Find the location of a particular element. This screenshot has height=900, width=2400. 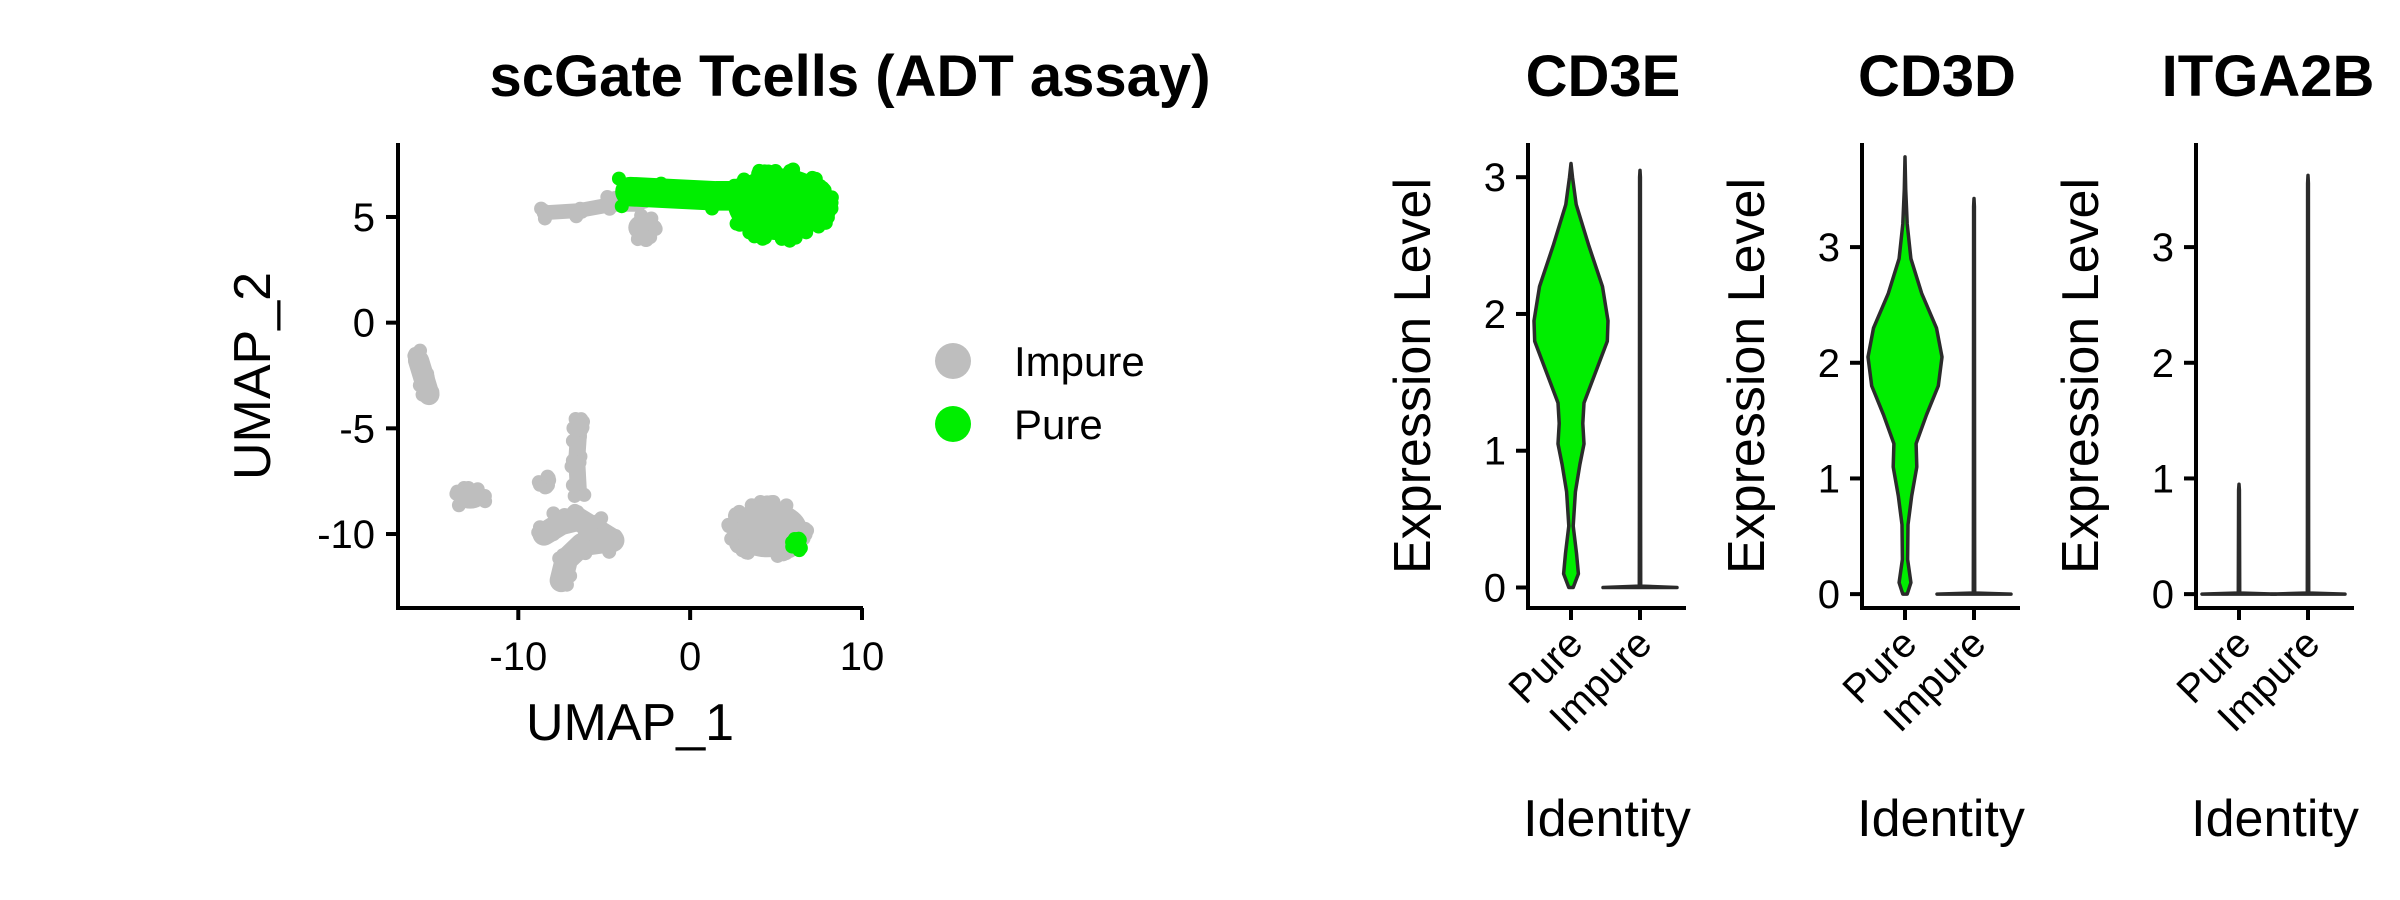

umap-ticks: -10 0 10 5 0 -5 -10 is located at coordinates (600, 437).